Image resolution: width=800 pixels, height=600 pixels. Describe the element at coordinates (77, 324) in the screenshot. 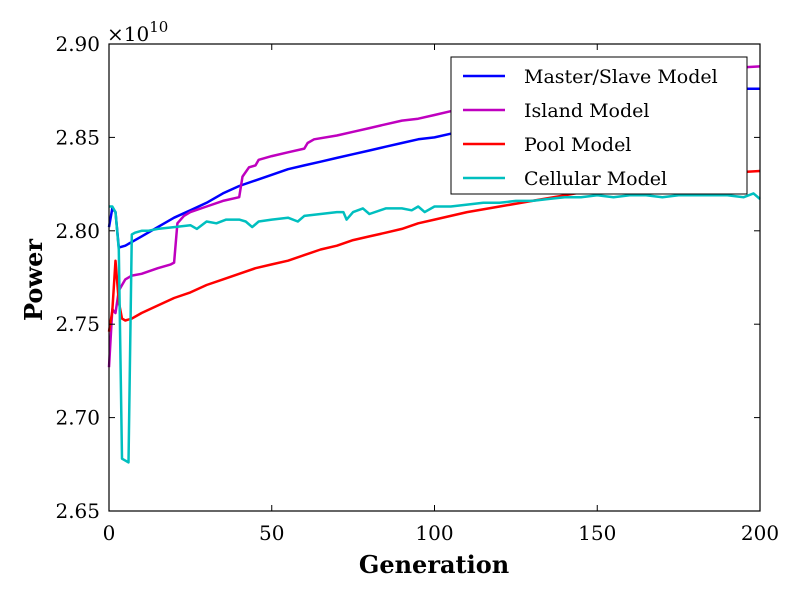

I see `y-tick-label: 2.75` at that location.